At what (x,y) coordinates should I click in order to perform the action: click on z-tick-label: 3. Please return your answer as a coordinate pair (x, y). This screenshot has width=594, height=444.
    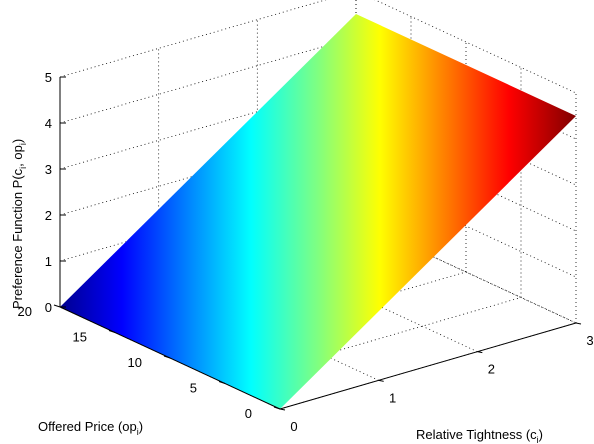
    Looking at the image, I should click on (48, 169).